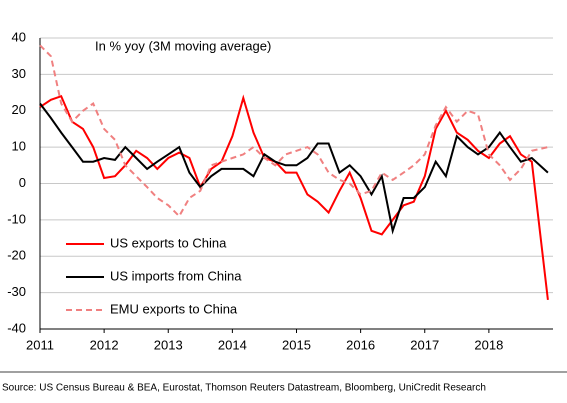 The image size is (567, 403). Describe the element at coordinates (174, 308) in the screenshot. I see `legend-label: EMU exports to China` at that location.